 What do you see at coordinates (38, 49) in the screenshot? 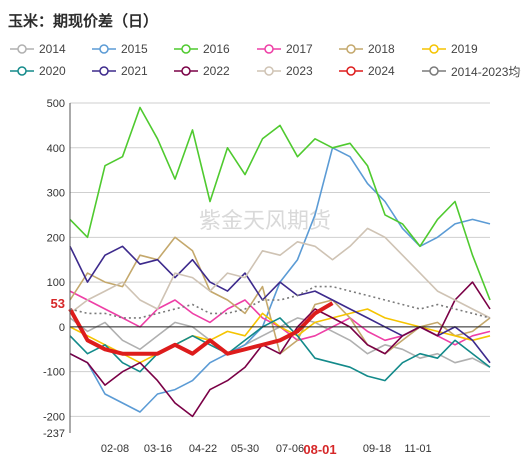
I see `legend-item: 2014` at bounding box center [38, 49].